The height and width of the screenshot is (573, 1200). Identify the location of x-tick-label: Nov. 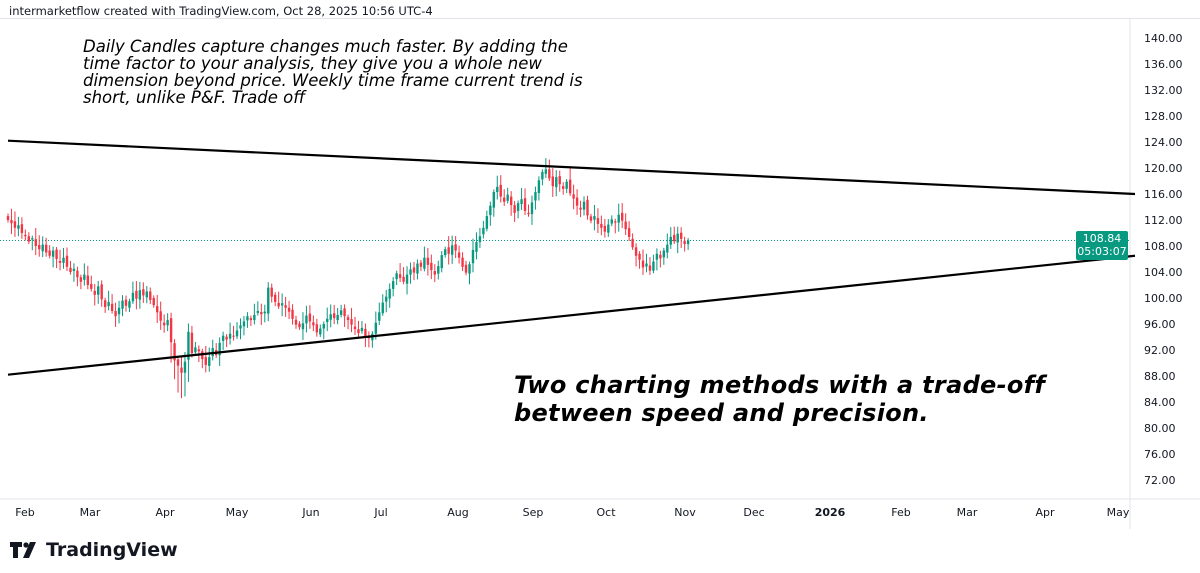
(685, 512).